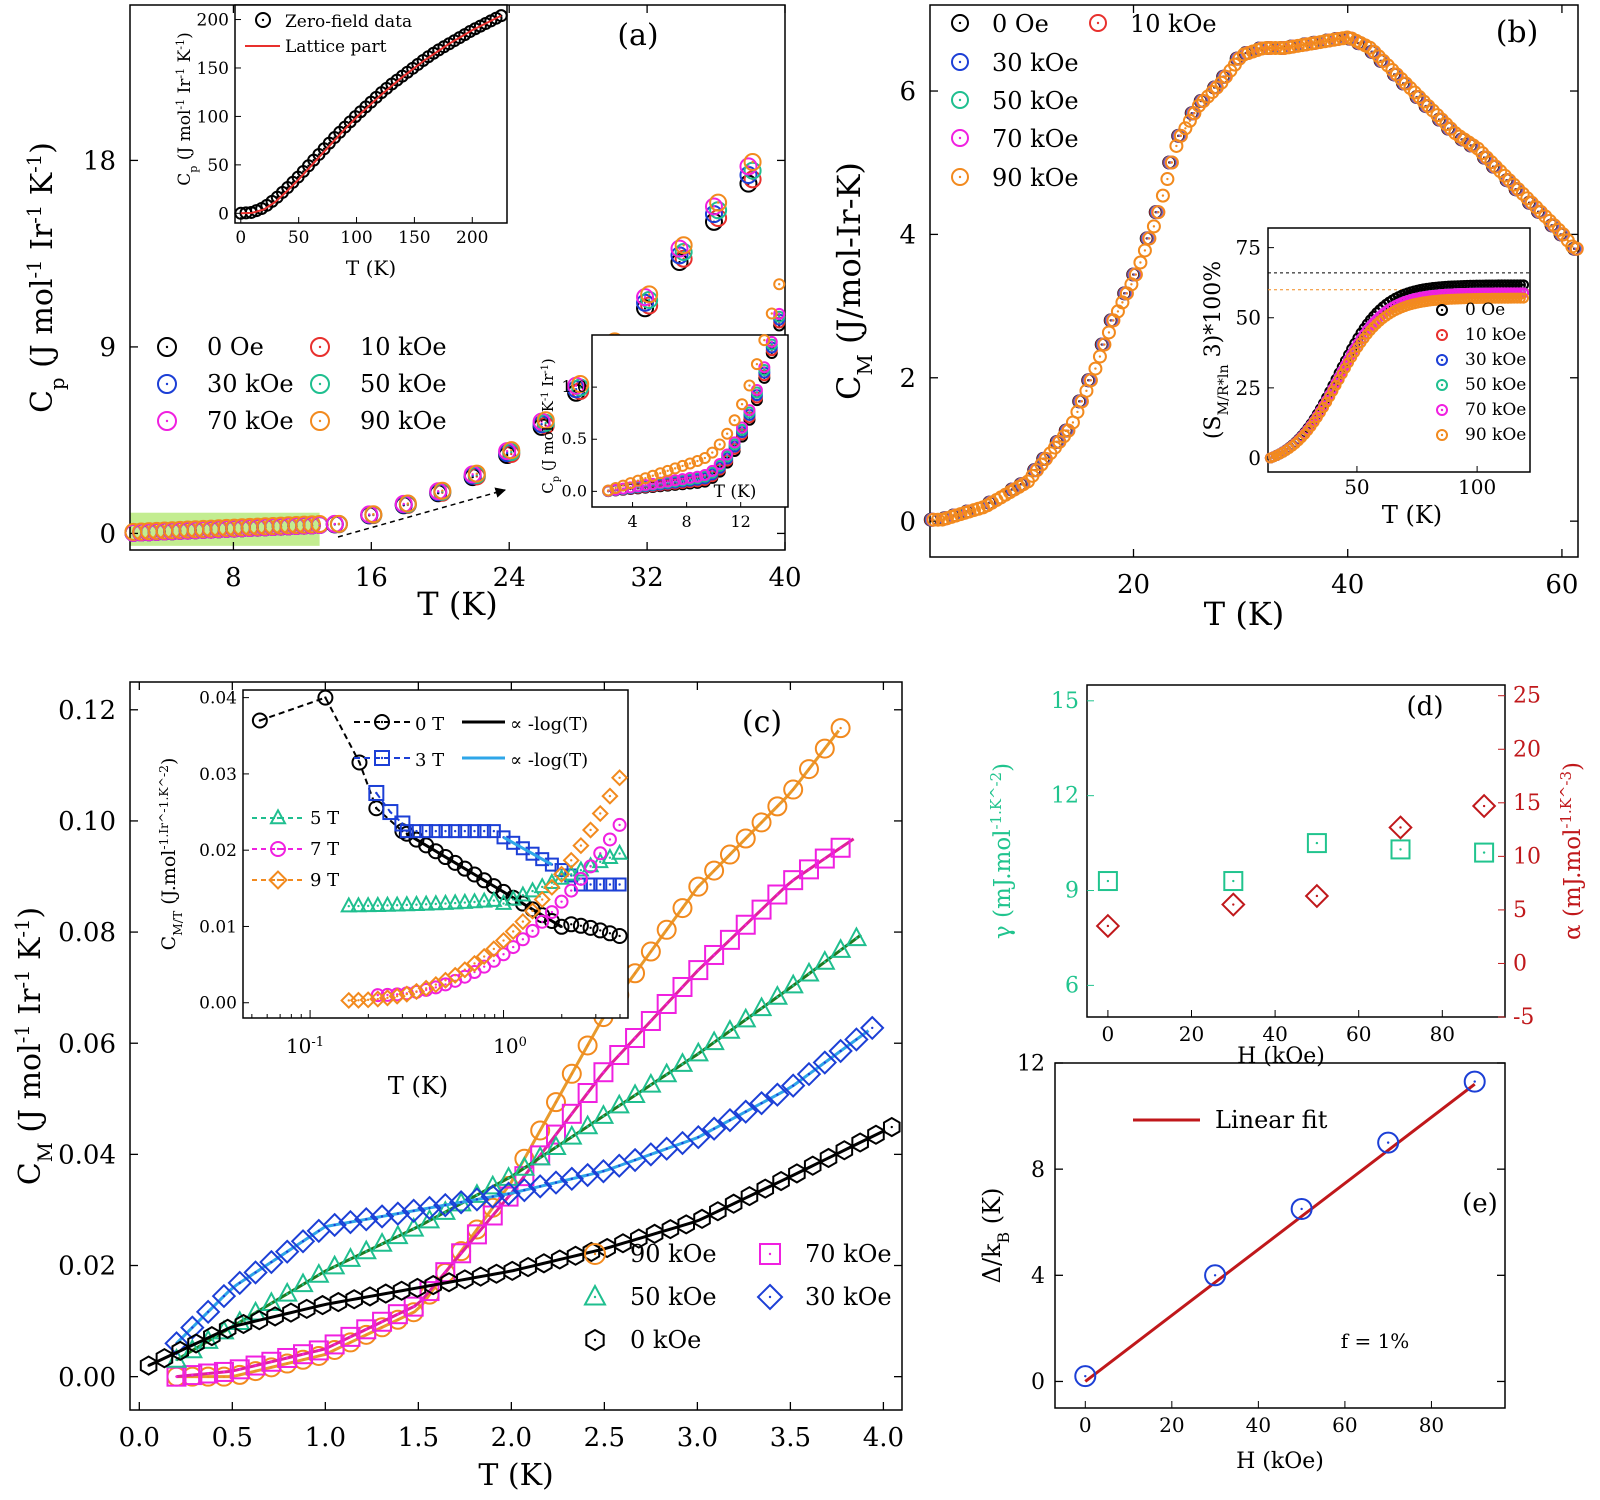 The height and width of the screenshot is (1500, 1600). Describe the element at coordinates (1399, 350) in the screenshot. I see `inset-b-frame` at that location.